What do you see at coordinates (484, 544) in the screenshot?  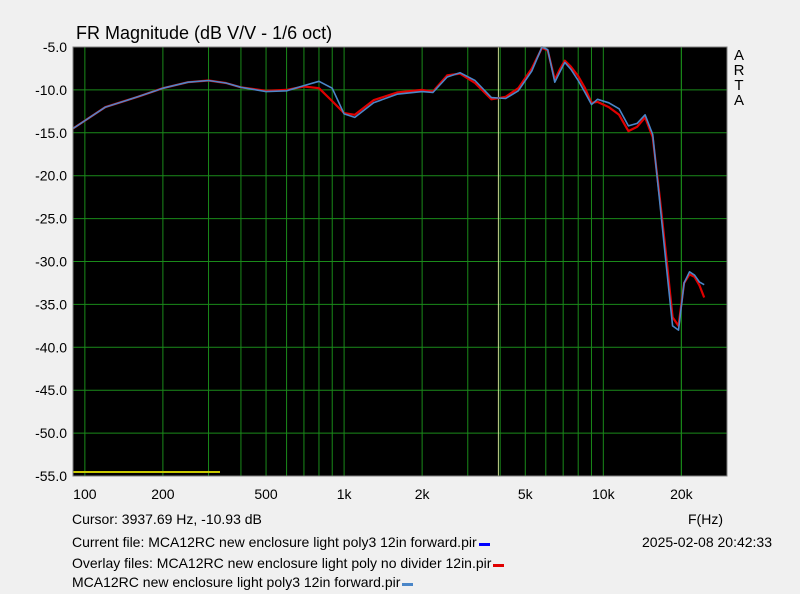 I see `current-file-swatch` at bounding box center [484, 544].